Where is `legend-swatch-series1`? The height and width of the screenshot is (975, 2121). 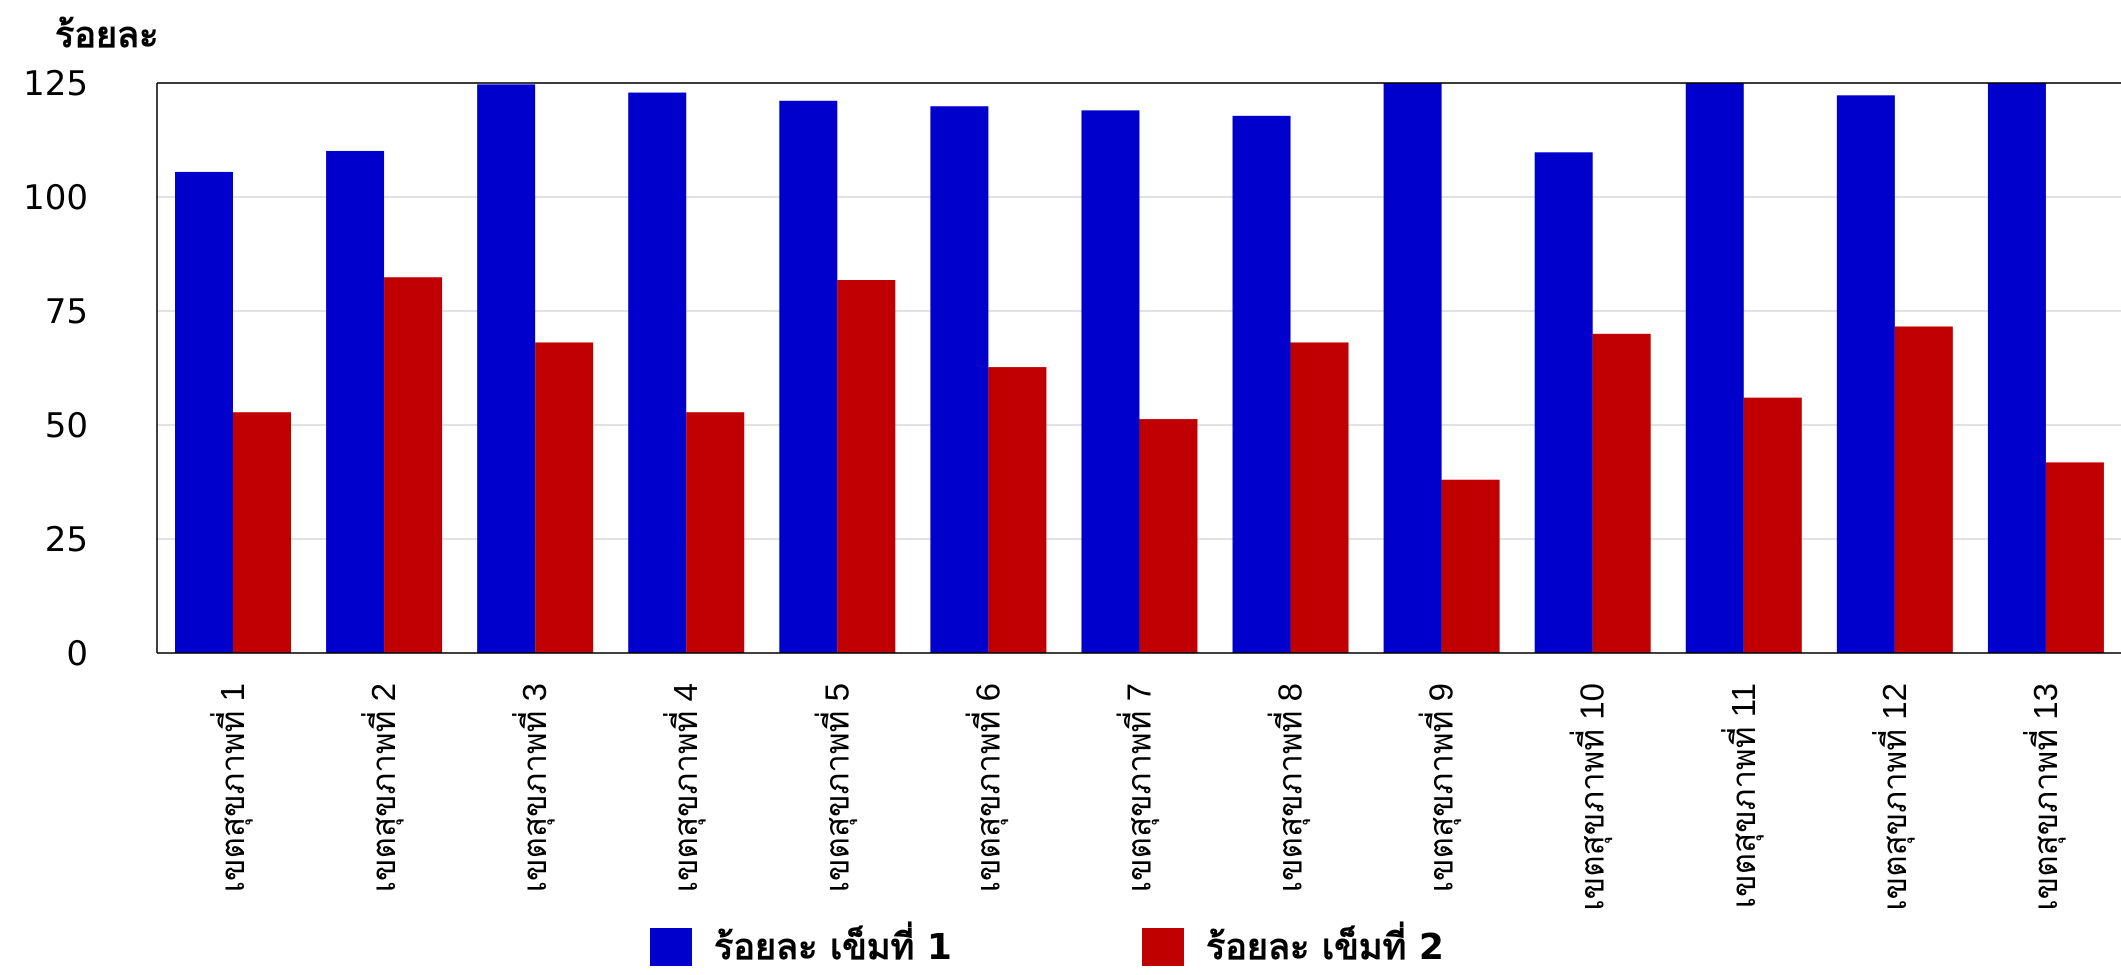 legend-swatch-series1 is located at coordinates (671, 946).